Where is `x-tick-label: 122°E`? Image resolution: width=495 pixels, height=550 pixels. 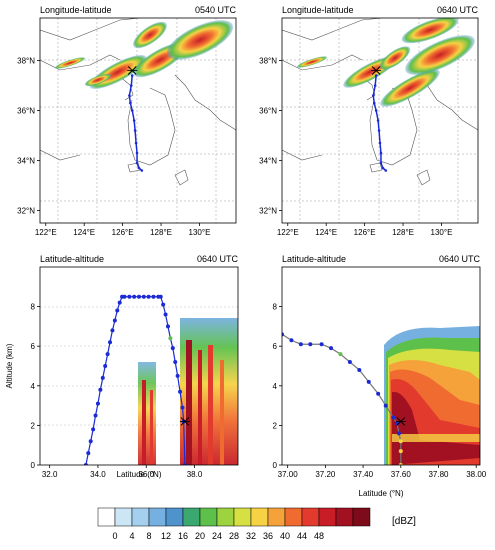 x-tick-label: 122°E is located at coordinates (46, 232).